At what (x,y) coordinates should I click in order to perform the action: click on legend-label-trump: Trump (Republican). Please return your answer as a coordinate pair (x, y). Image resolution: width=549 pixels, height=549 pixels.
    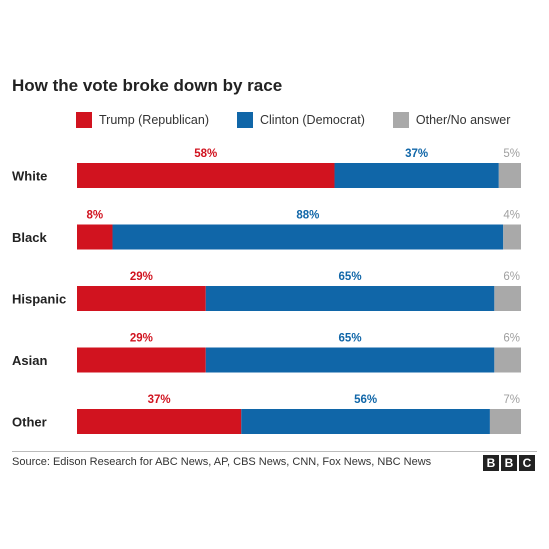
    Looking at the image, I should click on (154, 120).